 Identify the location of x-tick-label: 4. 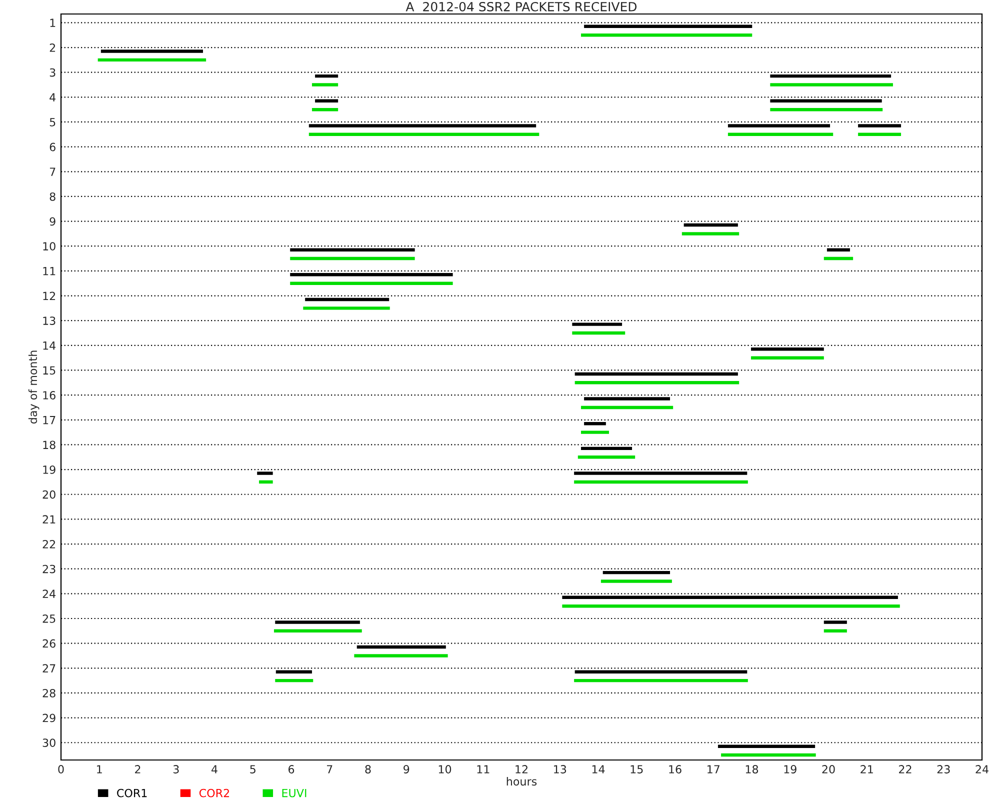
(215, 769).